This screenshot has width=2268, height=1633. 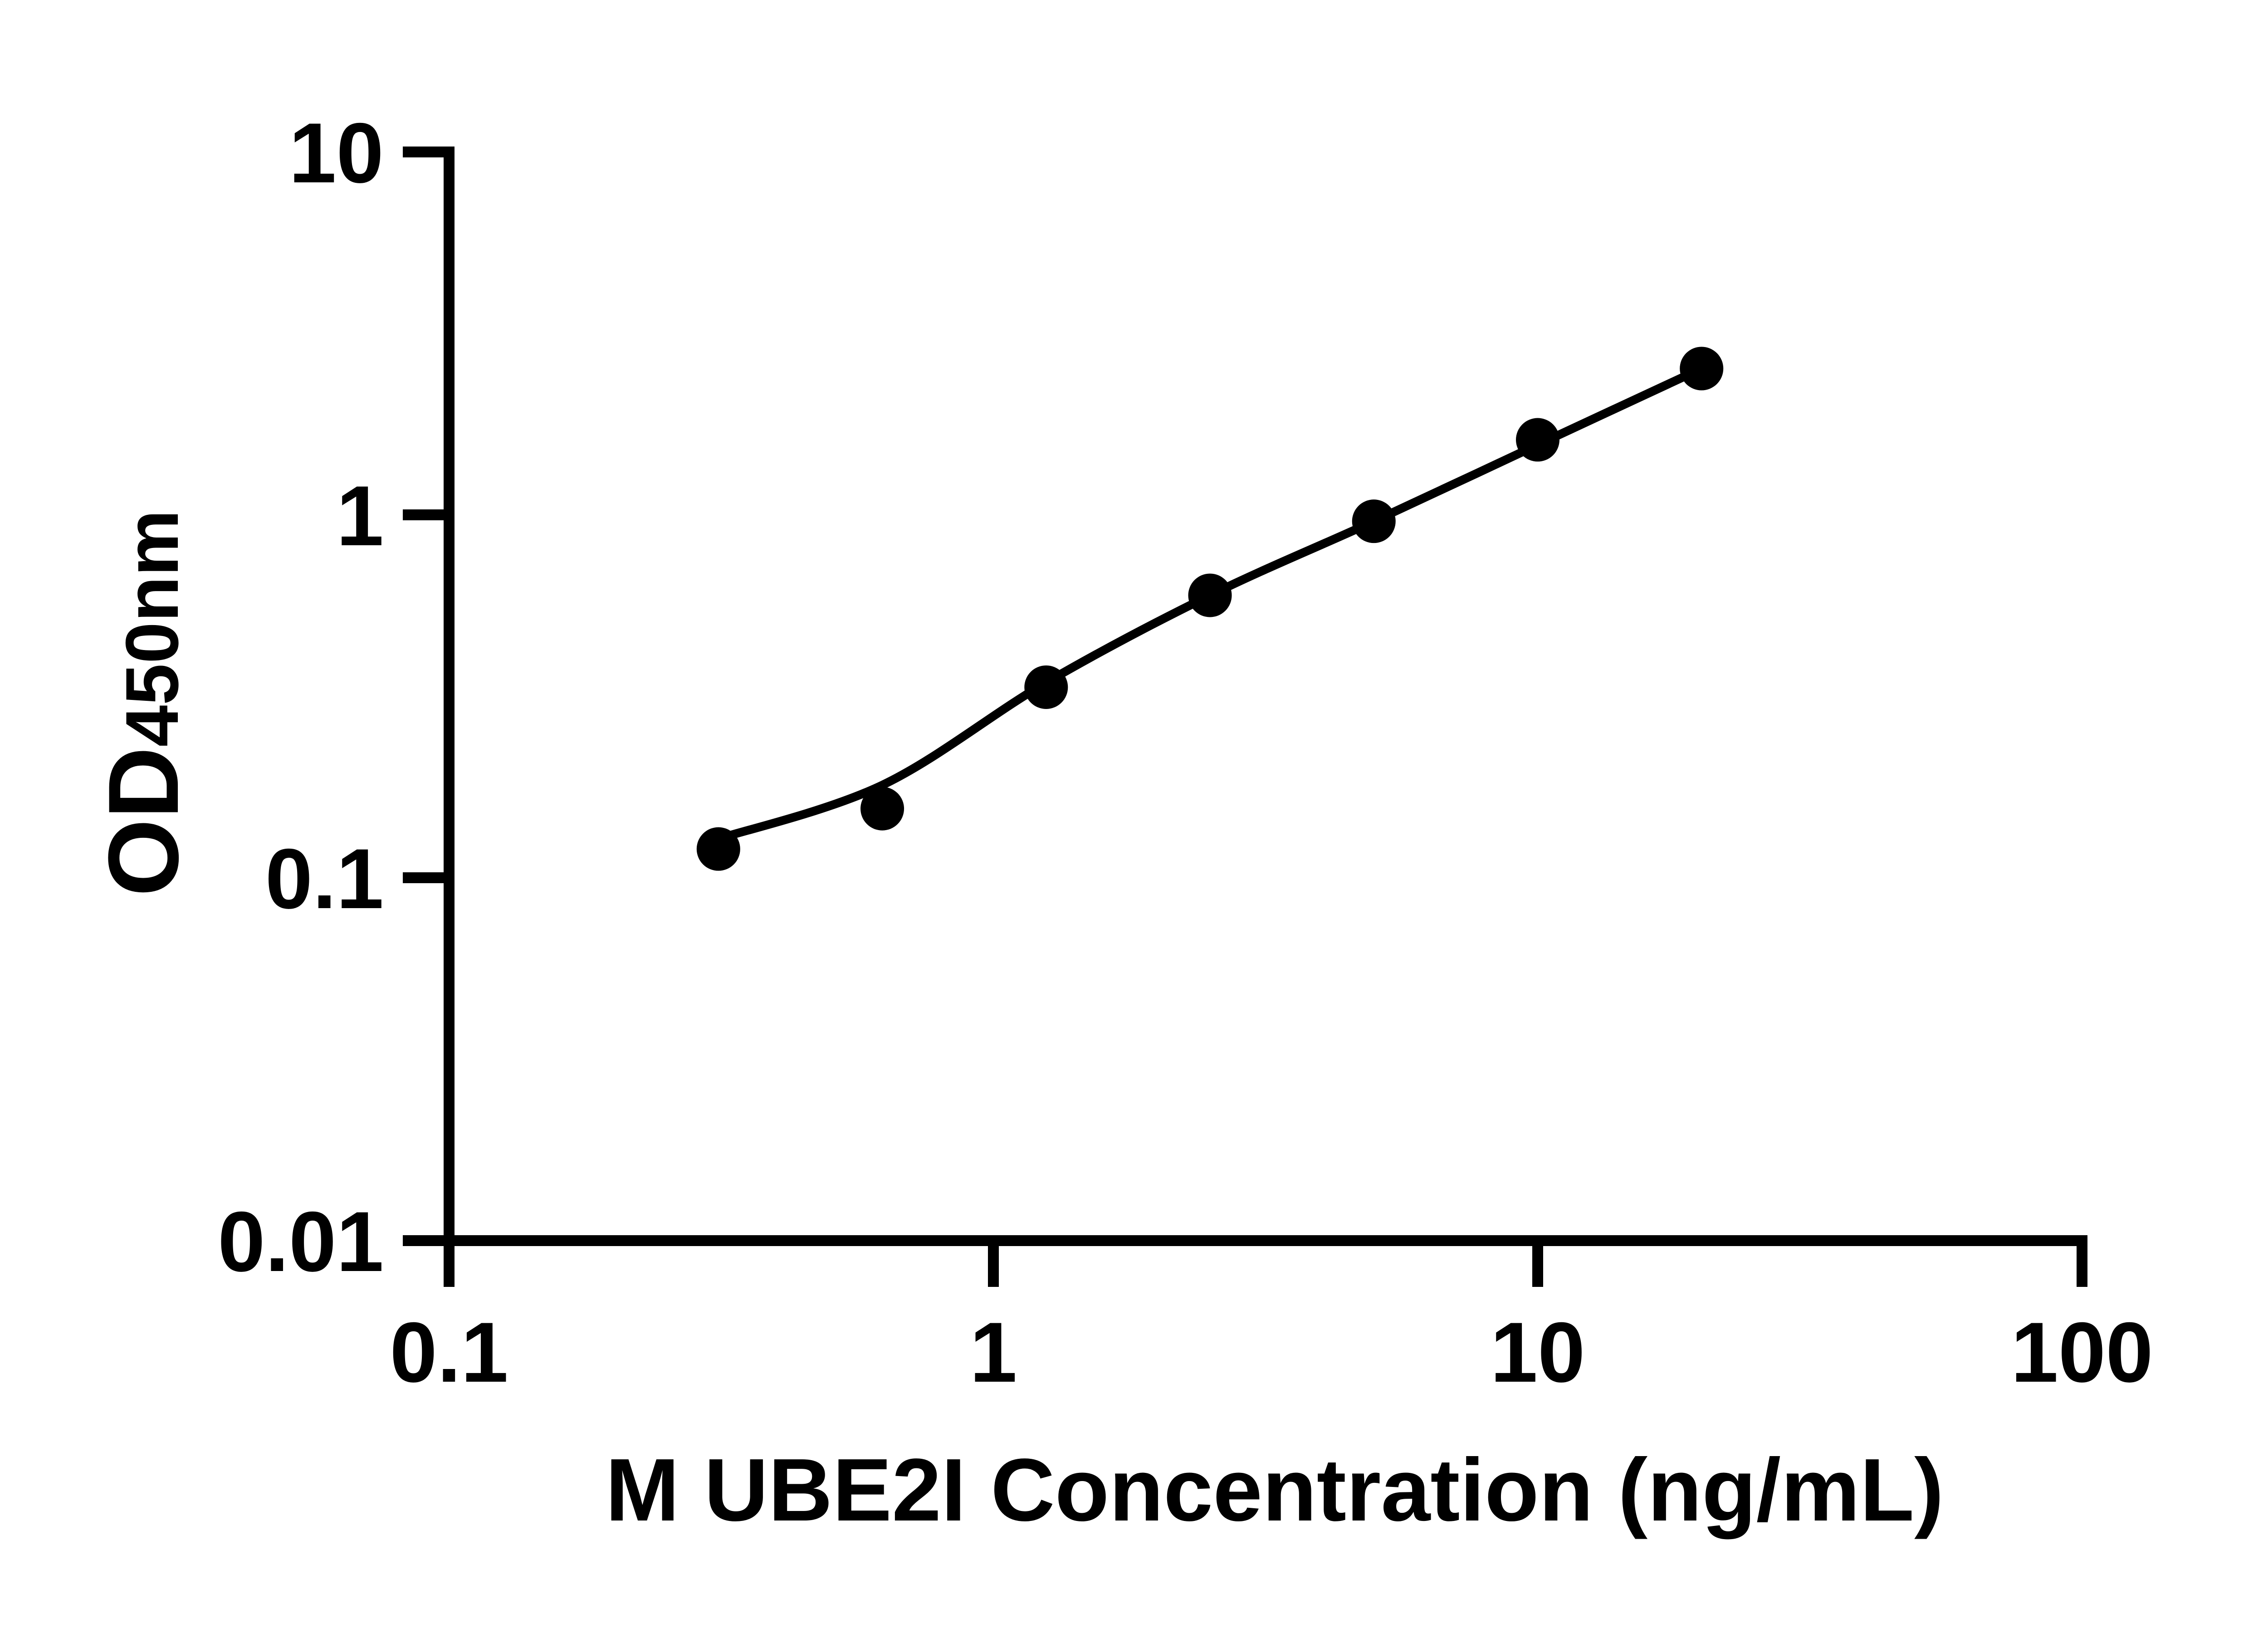 What do you see at coordinates (301, 1241) in the screenshot?
I see `y-tick-label: 0.01` at bounding box center [301, 1241].